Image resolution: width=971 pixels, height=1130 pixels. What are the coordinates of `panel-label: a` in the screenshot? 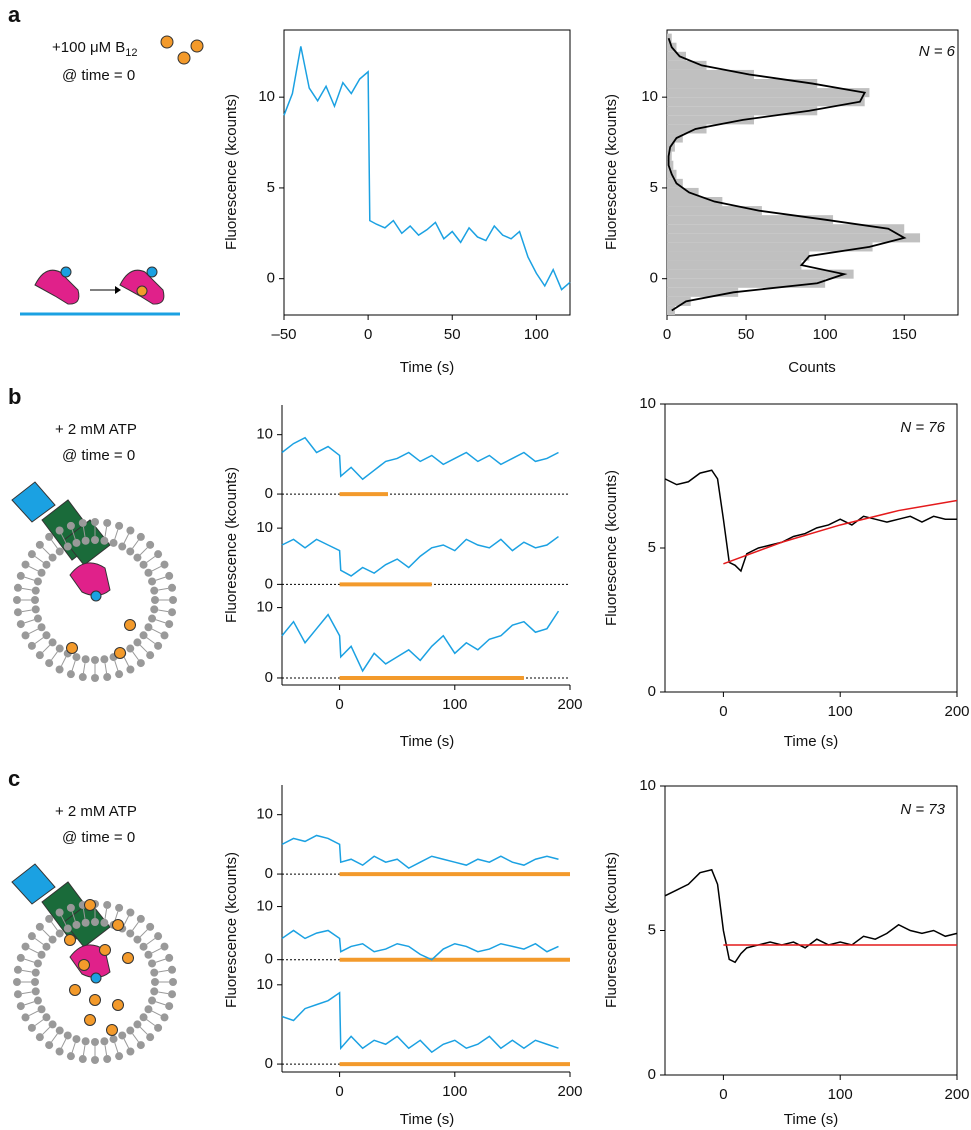 It's located at (14, 14).